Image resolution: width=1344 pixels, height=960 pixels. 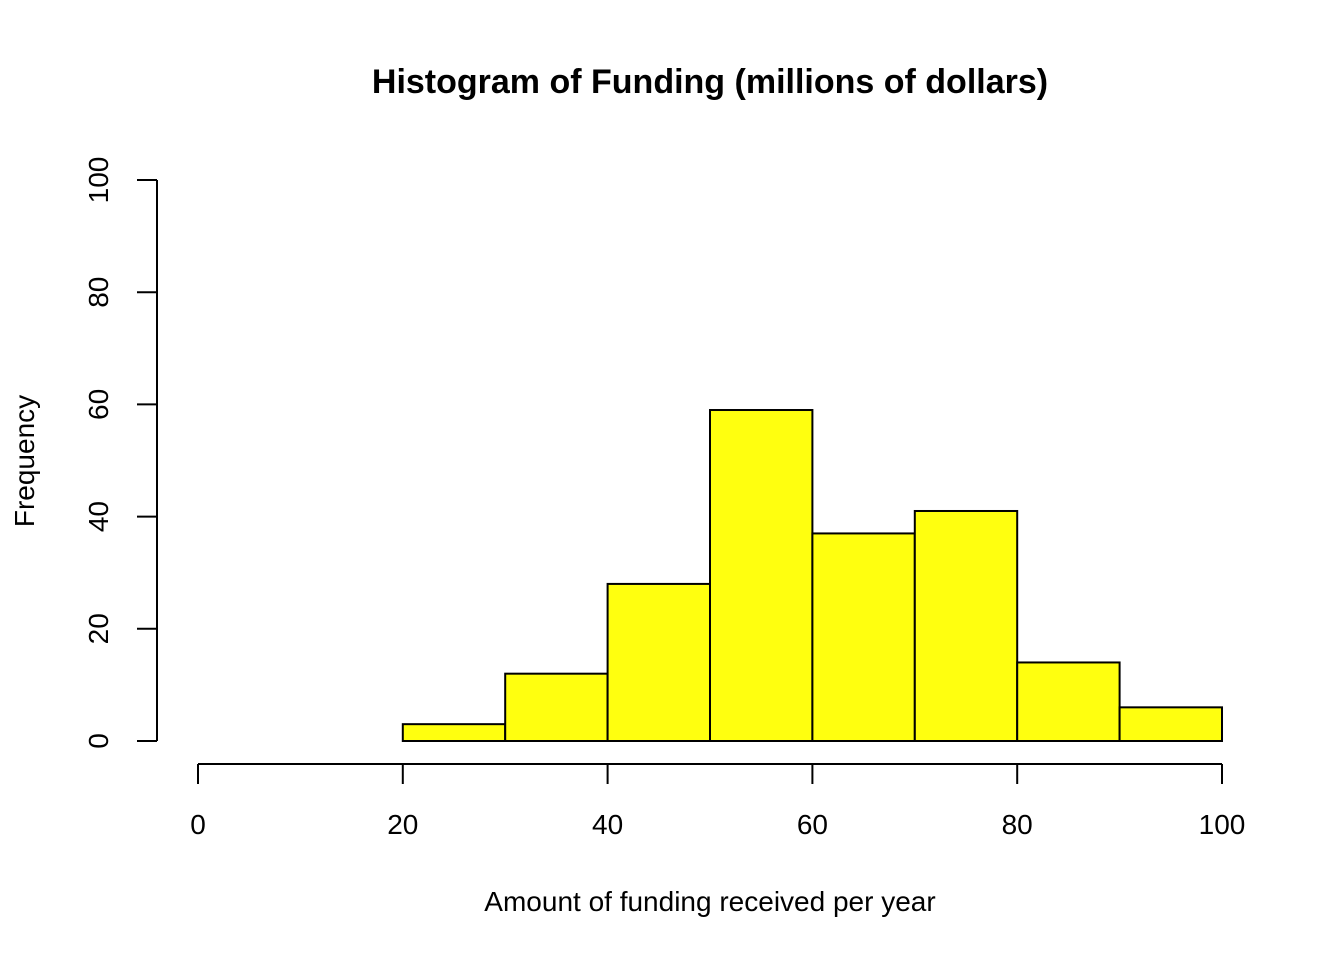 I want to click on x-tick-label-100: 100, so click(x=1222, y=824).